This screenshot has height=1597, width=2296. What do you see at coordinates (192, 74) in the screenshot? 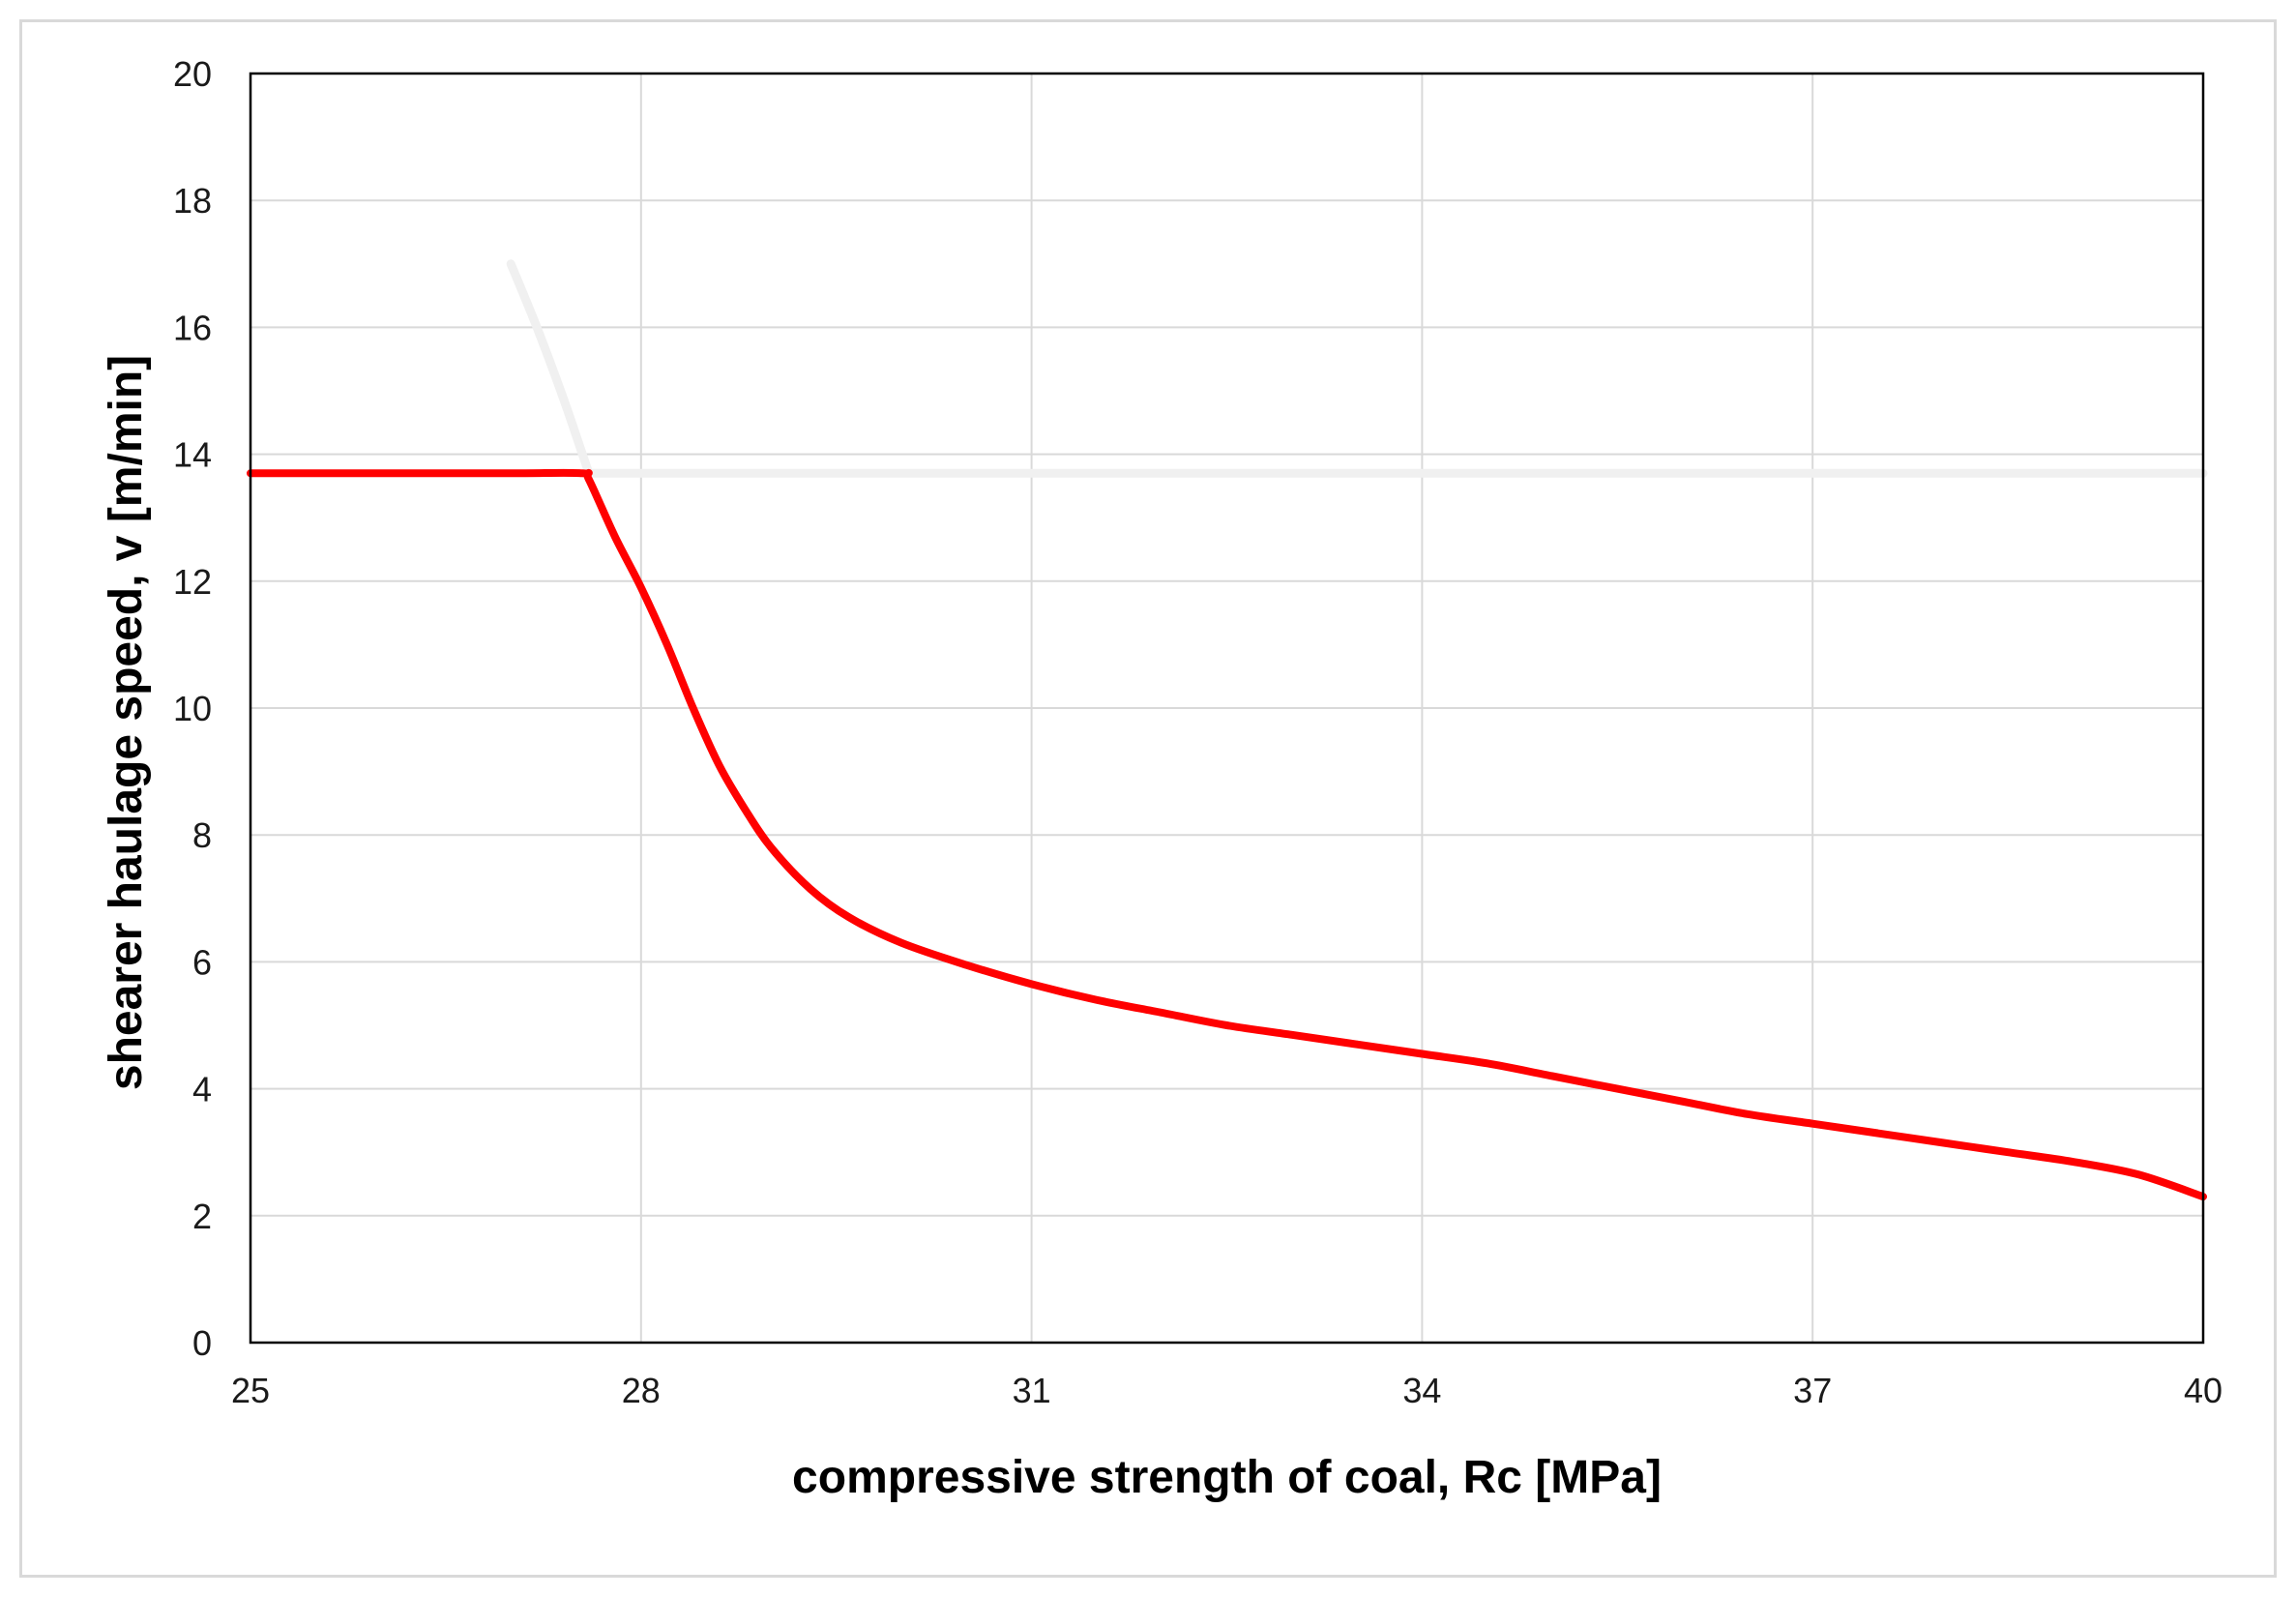
I see `y-tick-label-20: 20` at bounding box center [192, 74].